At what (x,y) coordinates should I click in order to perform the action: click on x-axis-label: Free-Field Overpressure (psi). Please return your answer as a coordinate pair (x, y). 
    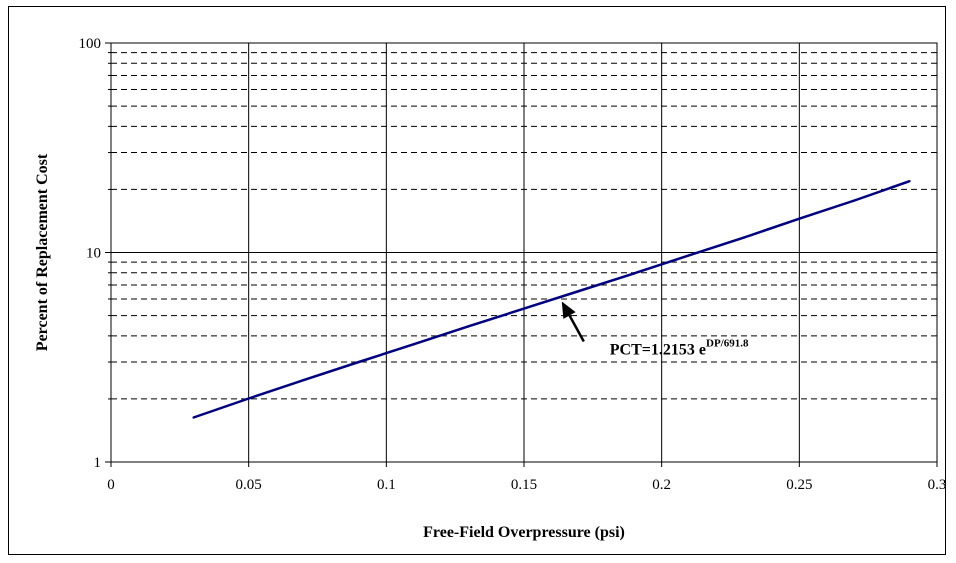
    Looking at the image, I should click on (524, 532).